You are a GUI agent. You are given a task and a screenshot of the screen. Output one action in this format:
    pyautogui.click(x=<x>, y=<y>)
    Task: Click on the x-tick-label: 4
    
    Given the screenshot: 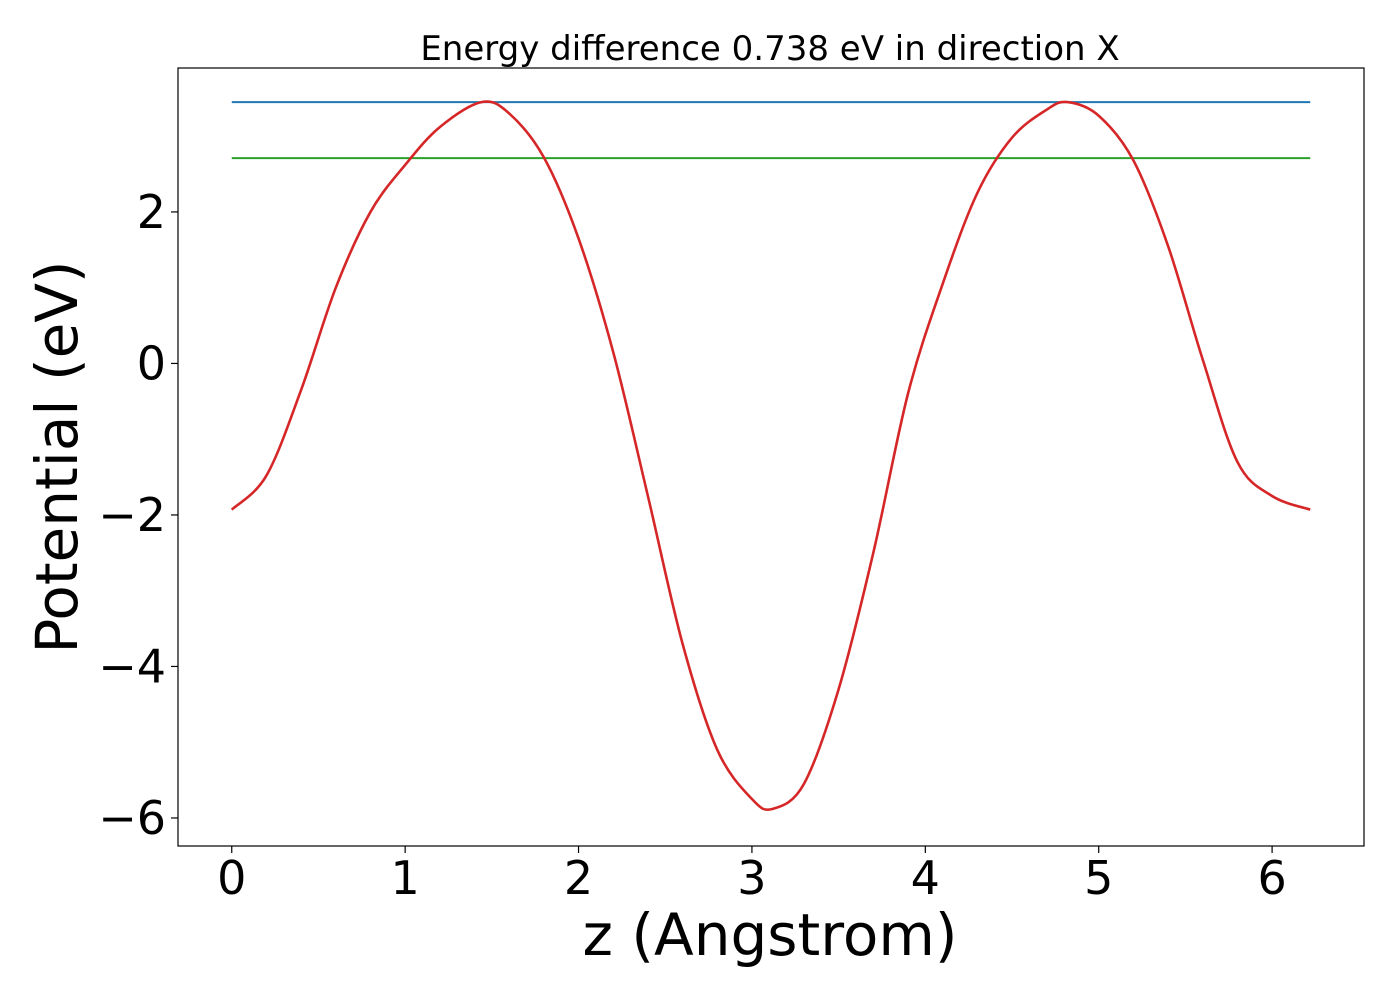 What is the action you would take?
    pyautogui.click(x=925, y=878)
    